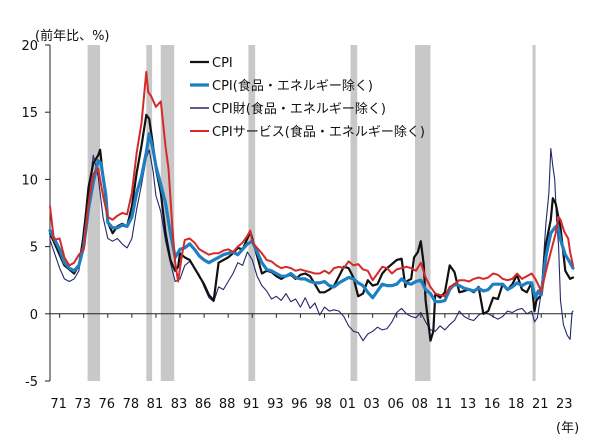 Image resolution: width=600 pixels, height=446 pixels. I want to click on x-tick-label: 13, so click(468, 404).